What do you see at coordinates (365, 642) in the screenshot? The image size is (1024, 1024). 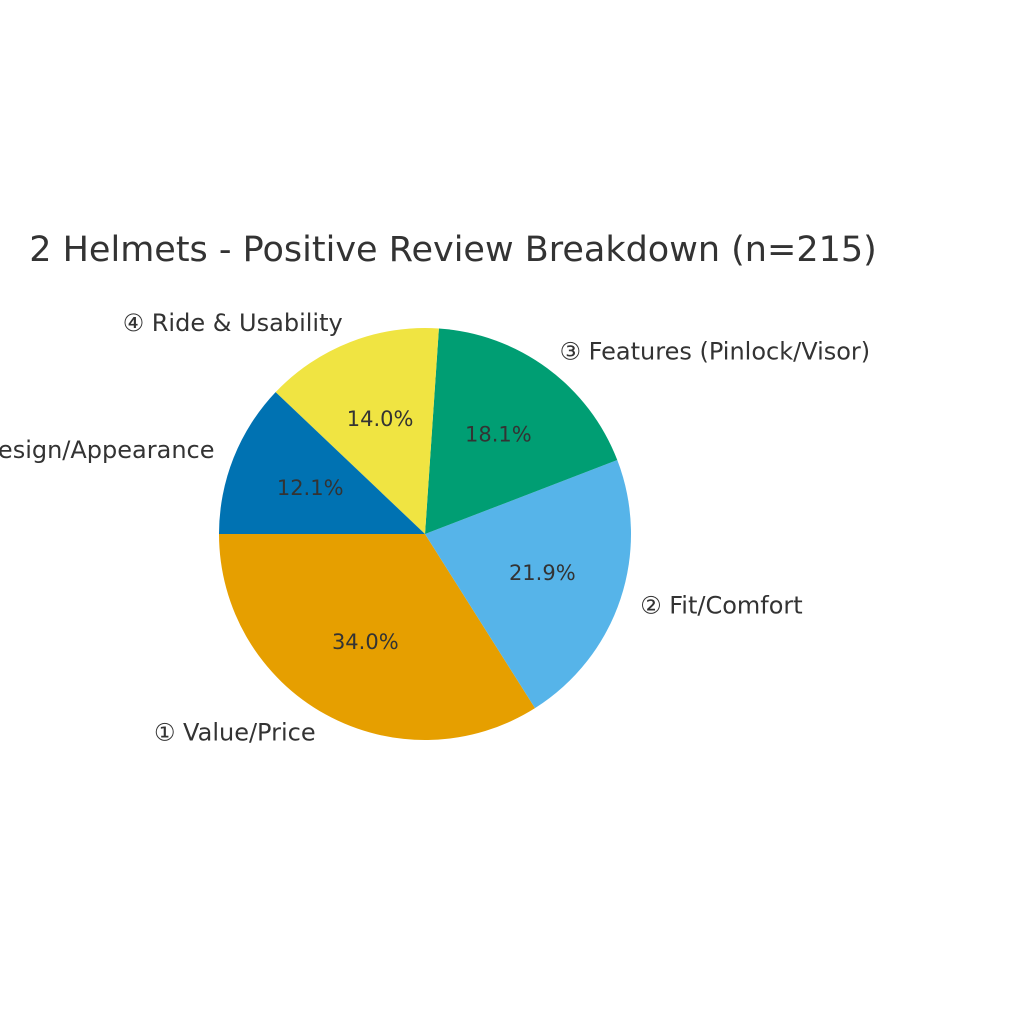 I see `pie-slice-percent-1: 34.0%` at bounding box center [365, 642].